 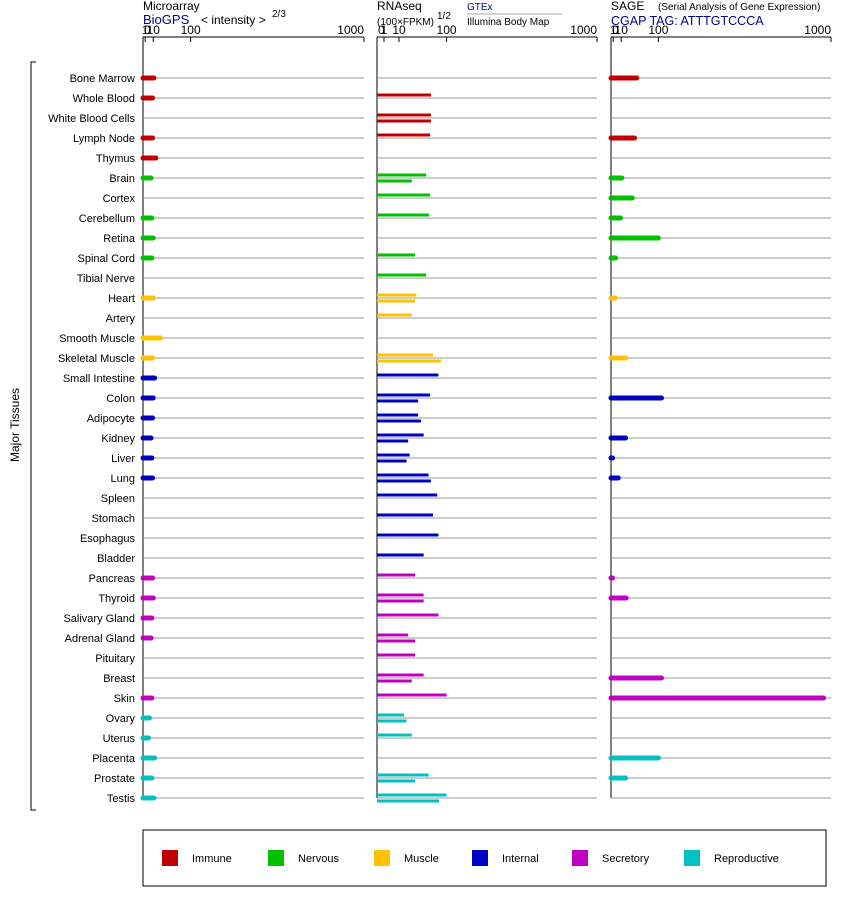 What do you see at coordinates (97, 339) in the screenshot?
I see `tissue-label: Smooth Muscle` at bounding box center [97, 339].